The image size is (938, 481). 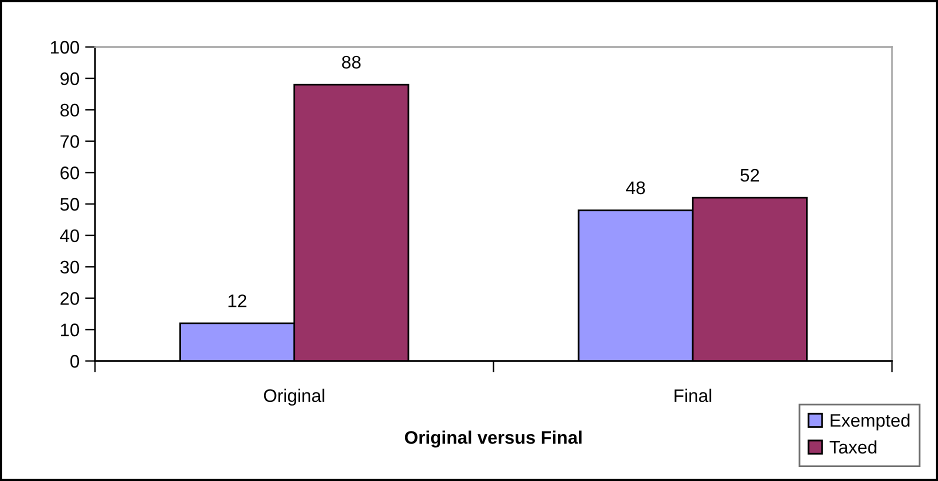 What do you see at coordinates (853, 447) in the screenshot?
I see `legend-label: Taxed` at bounding box center [853, 447].